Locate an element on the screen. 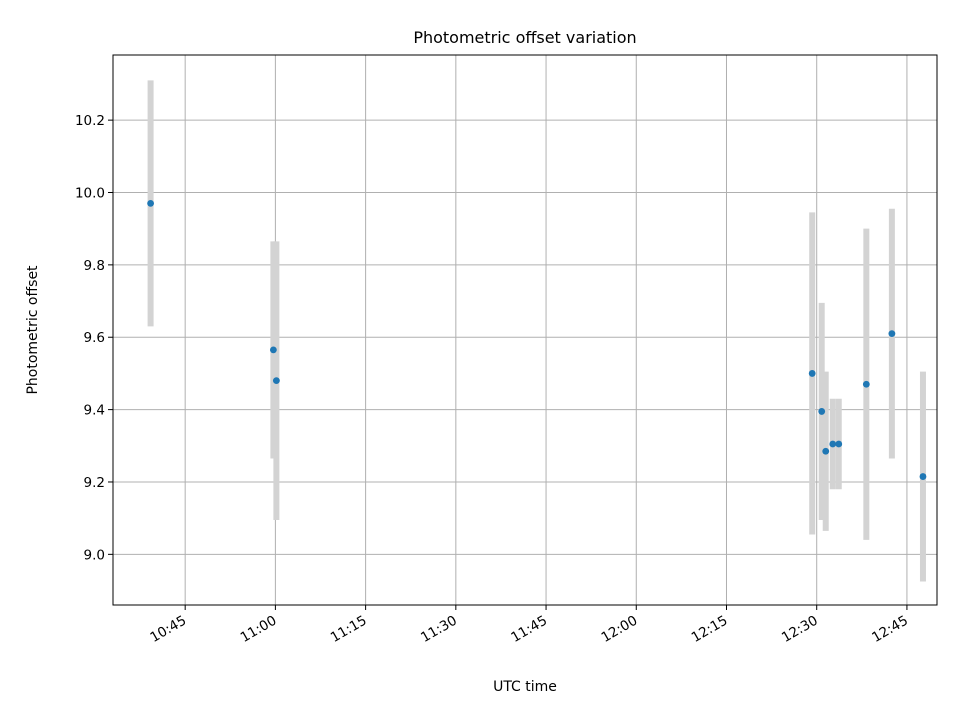  x-tick-label: 12:00 is located at coordinates (620, 629).